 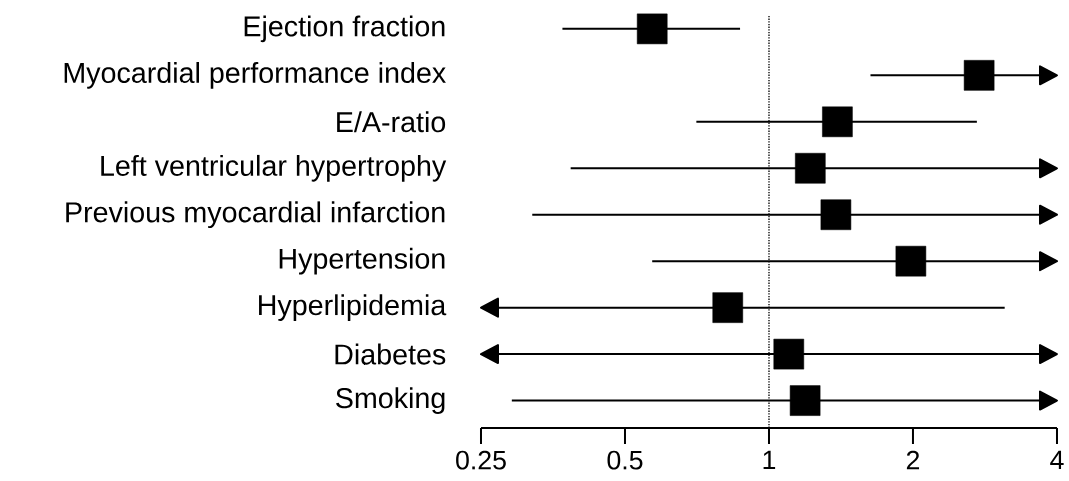 I want to click on x-tick-label: 1, so click(x=769, y=460).